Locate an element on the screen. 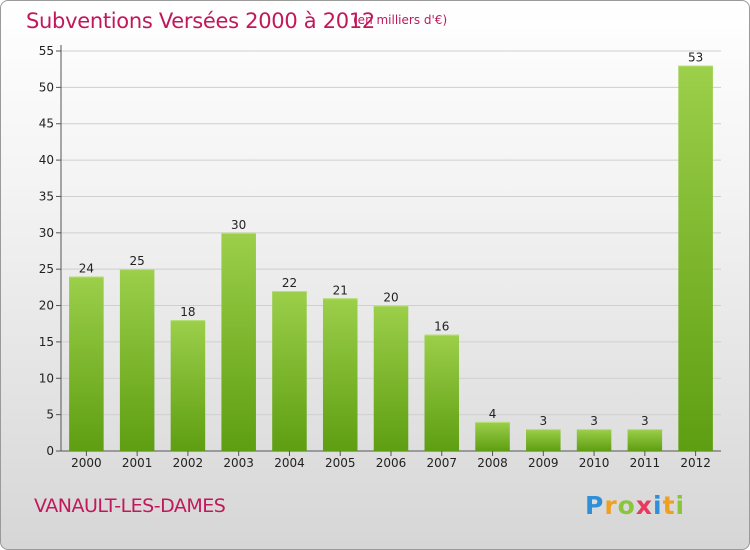 The width and height of the screenshot is (750, 550). data-label: 22 is located at coordinates (289, 283).